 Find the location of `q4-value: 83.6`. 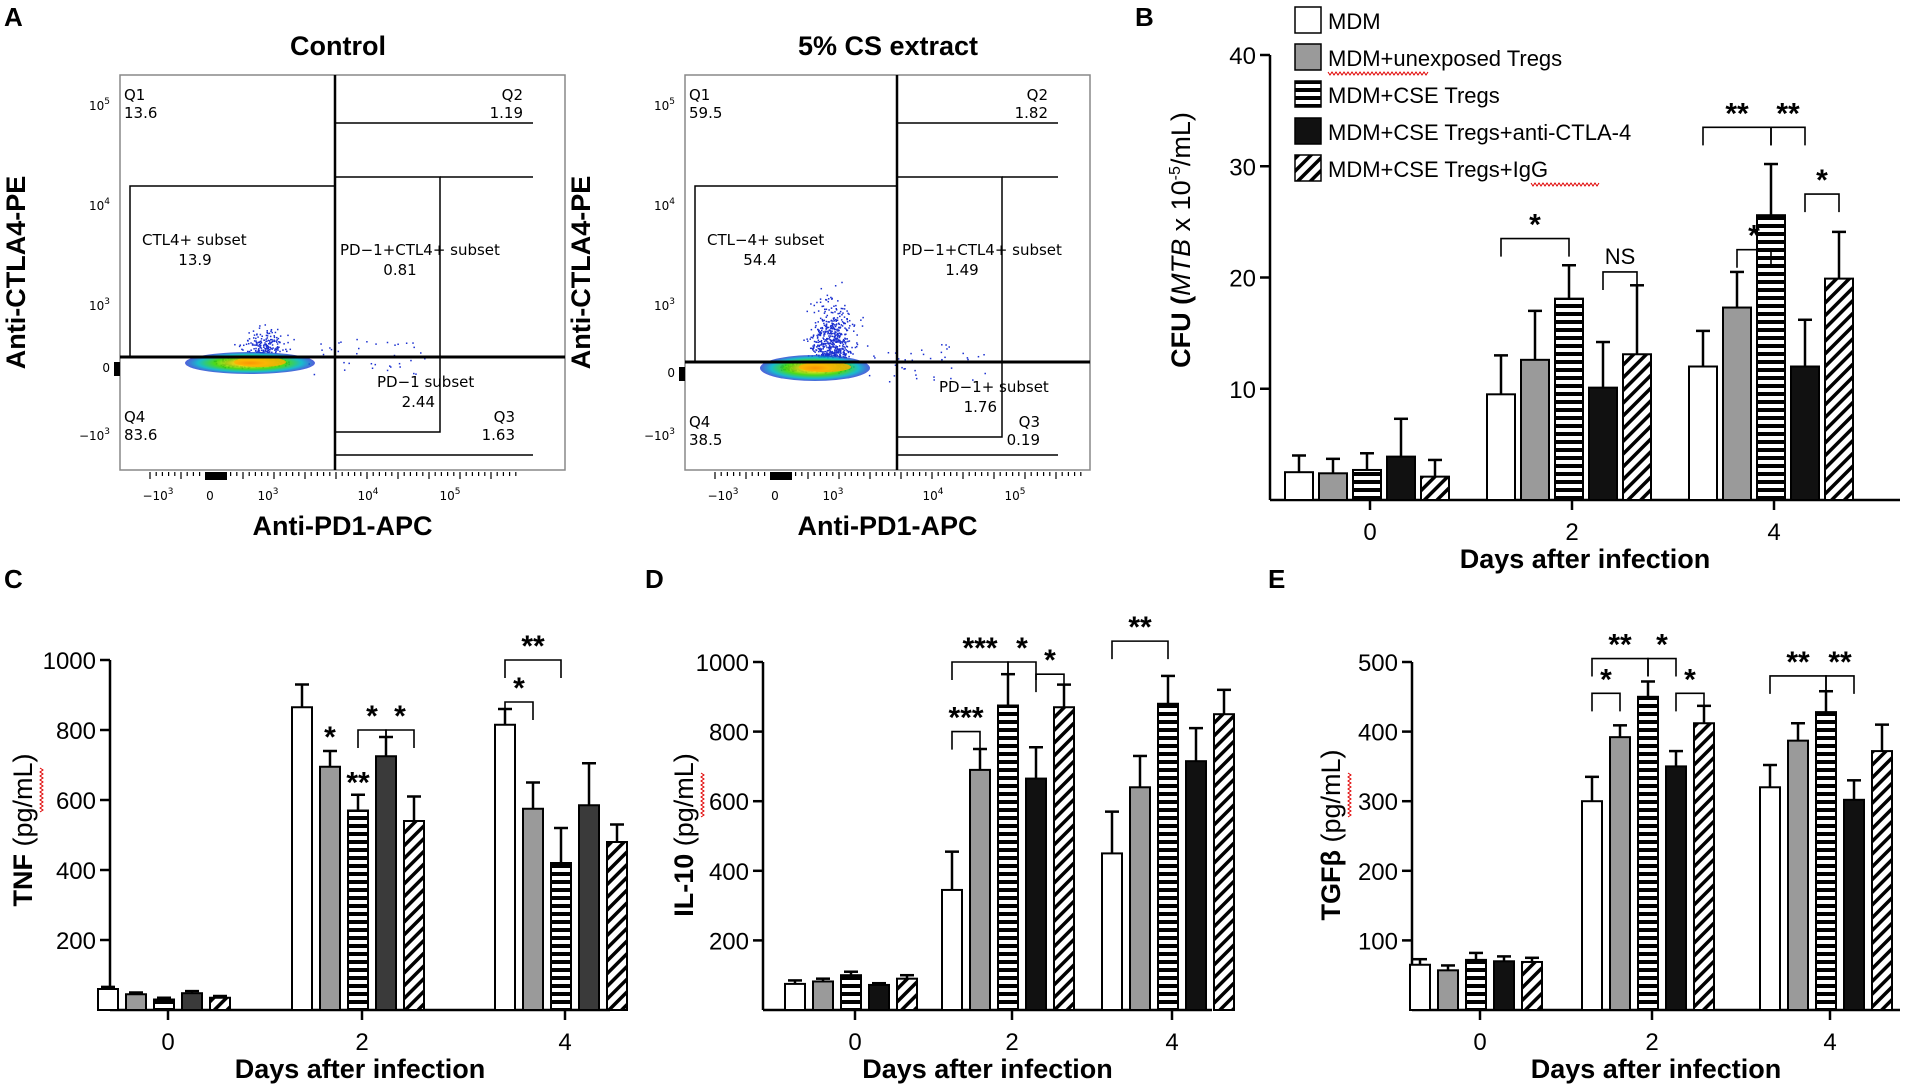

q4-value: 83.6 is located at coordinates (140, 435).